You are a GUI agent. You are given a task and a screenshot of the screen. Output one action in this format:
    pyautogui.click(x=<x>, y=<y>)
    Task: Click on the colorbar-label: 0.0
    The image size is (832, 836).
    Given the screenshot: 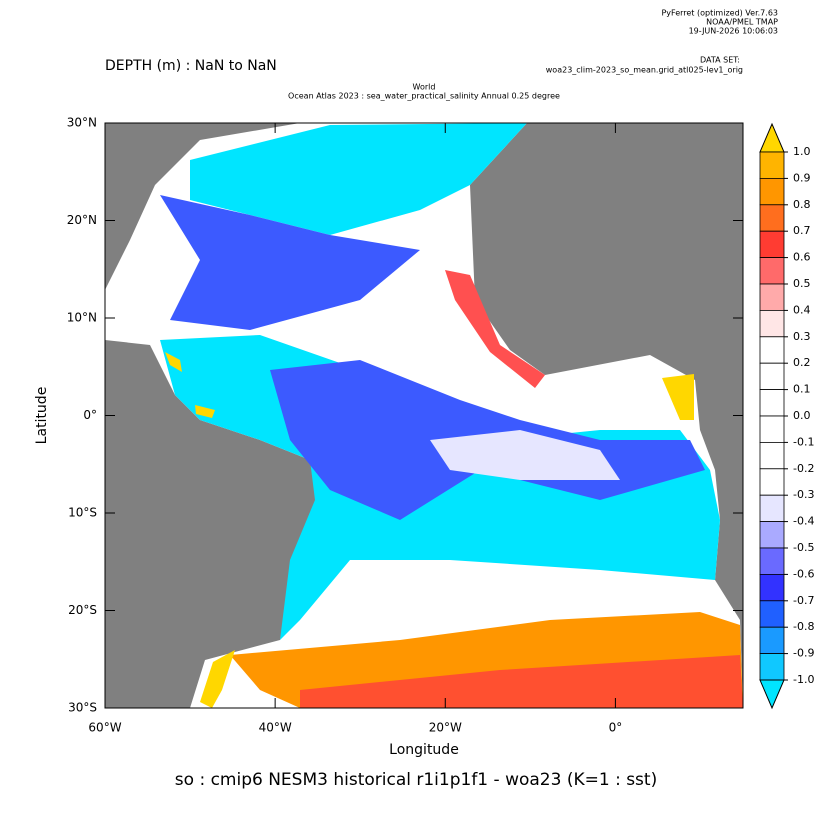 What is the action you would take?
    pyautogui.click(x=802, y=415)
    